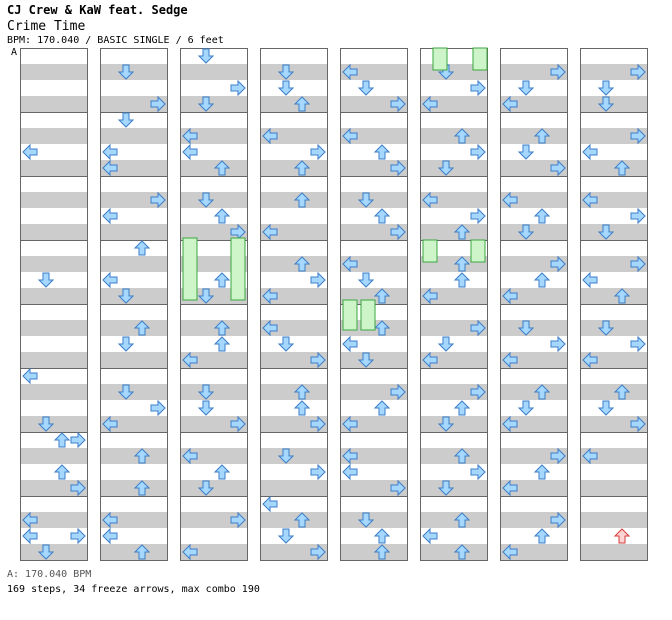 This screenshot has width=672, height=620. What do you see at coordinates (46, 26) in the screenshot?
I see `song-title: Crime Time` at bounding box center [46, 26].